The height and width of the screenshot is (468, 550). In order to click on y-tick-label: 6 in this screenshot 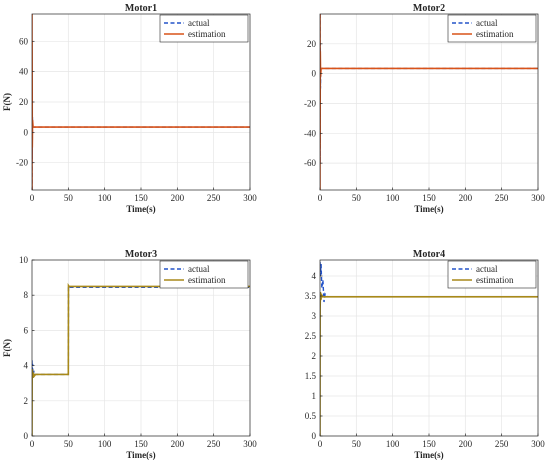, I will do `click(26, 330)`.